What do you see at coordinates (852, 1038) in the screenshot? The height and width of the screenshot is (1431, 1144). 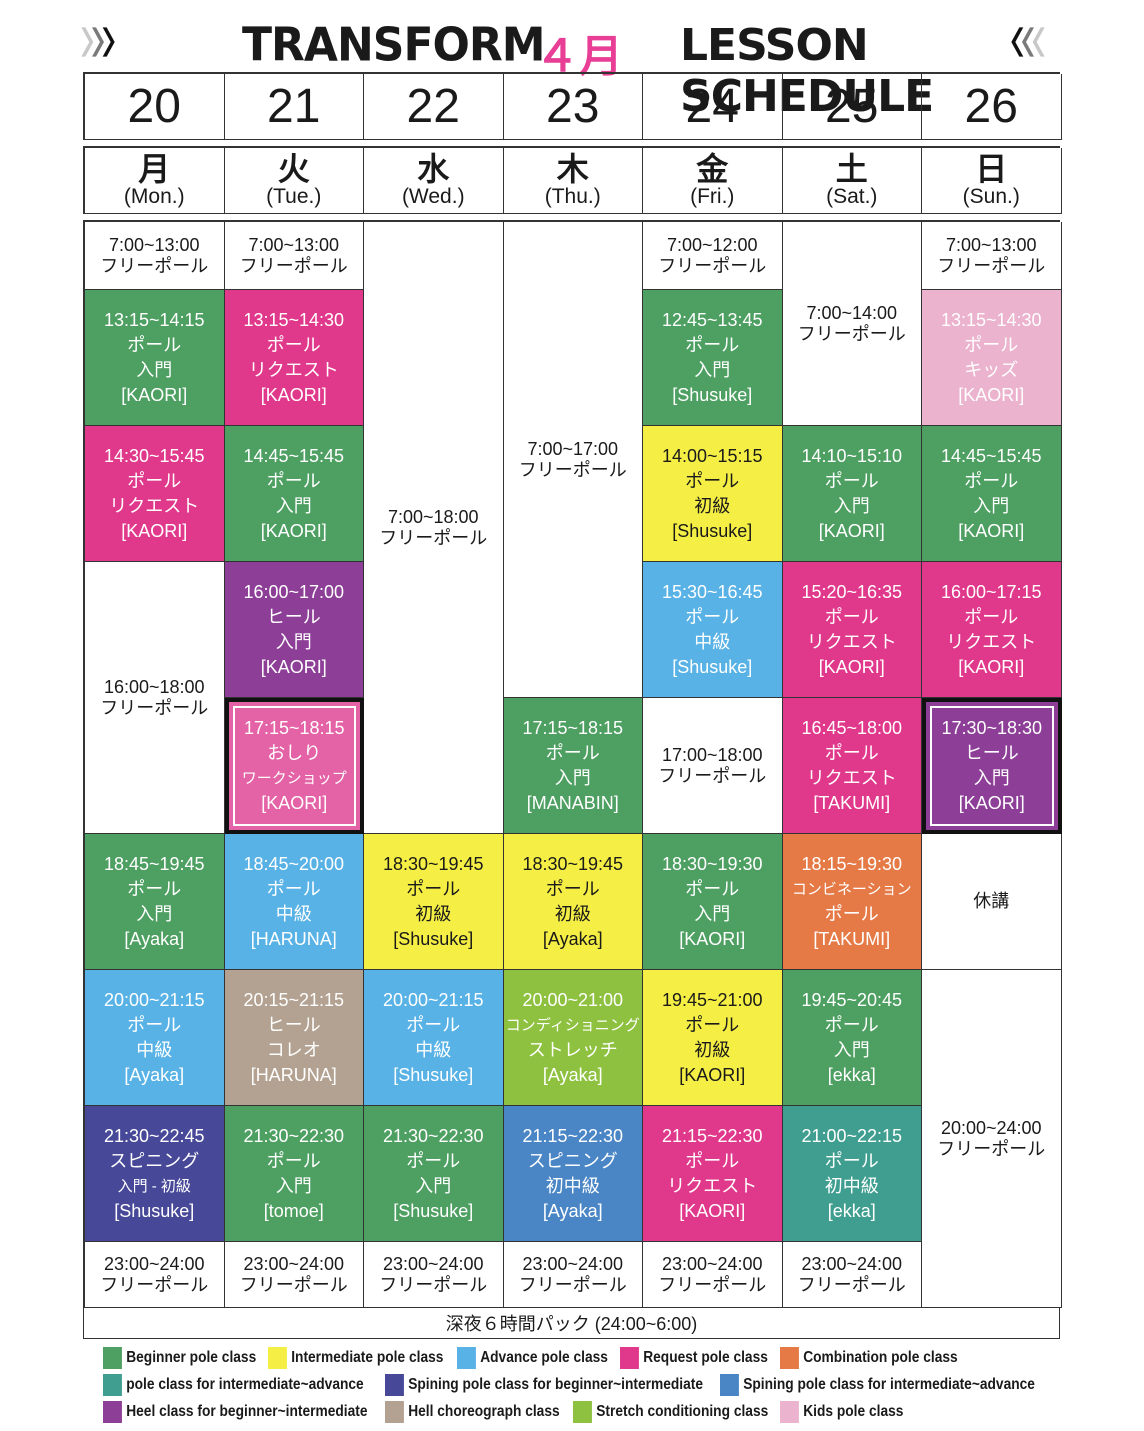 I see `class-slot: 19:45~20:45 ポール 入門 [ekka]` at bounding box center [852, 1038].